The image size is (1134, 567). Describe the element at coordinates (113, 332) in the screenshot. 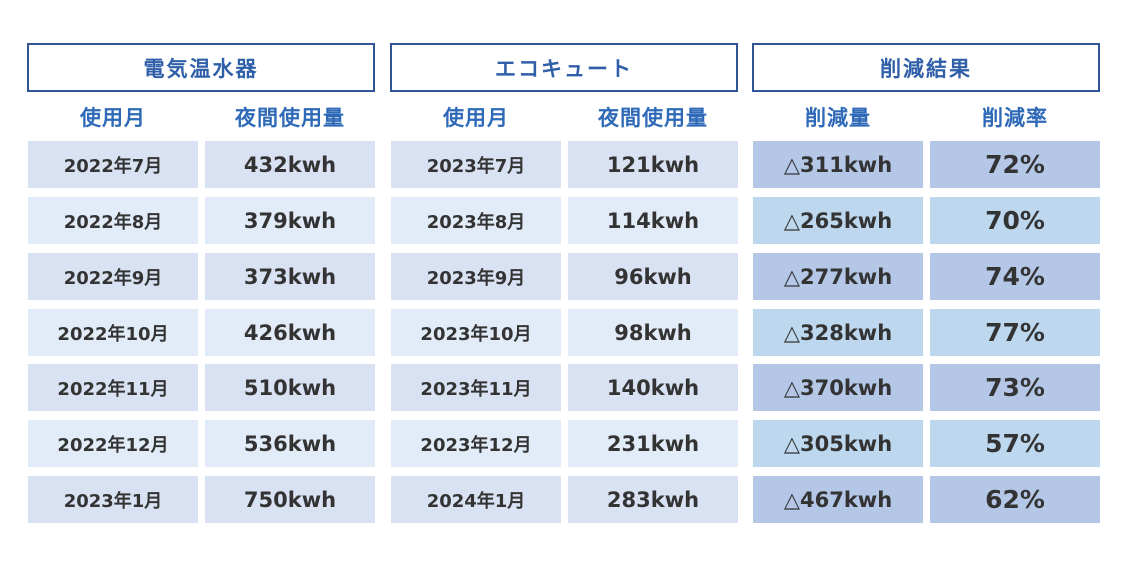

I see `table-cell: 2022年10月` at that location.